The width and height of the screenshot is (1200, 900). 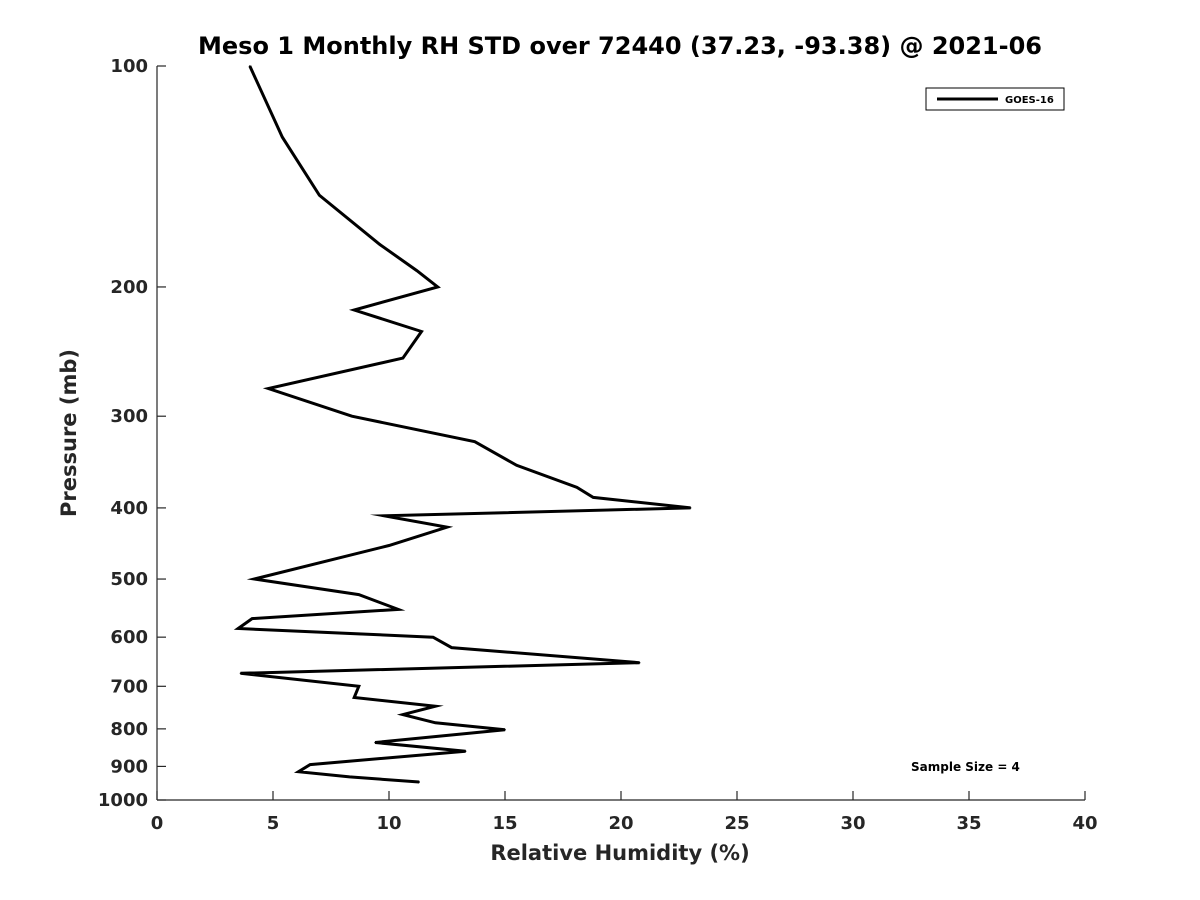 What do you see at coordinates (620, 823) in the screenshot?
I see `x-tick-label: 20` at bounding box center [620, 823].